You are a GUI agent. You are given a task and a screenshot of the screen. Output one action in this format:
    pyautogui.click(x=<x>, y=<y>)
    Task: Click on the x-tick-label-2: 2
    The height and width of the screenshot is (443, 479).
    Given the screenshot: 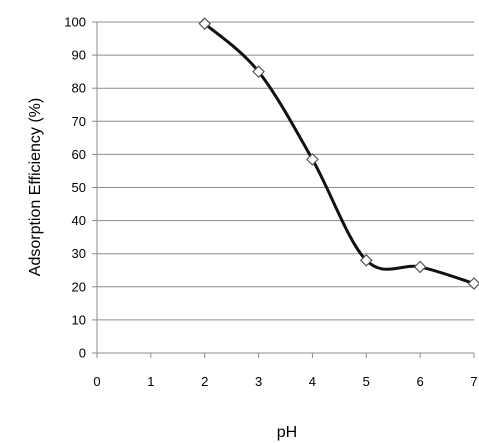 What is the action you would take?
    pyautogui.click(x=204, y=381)
    